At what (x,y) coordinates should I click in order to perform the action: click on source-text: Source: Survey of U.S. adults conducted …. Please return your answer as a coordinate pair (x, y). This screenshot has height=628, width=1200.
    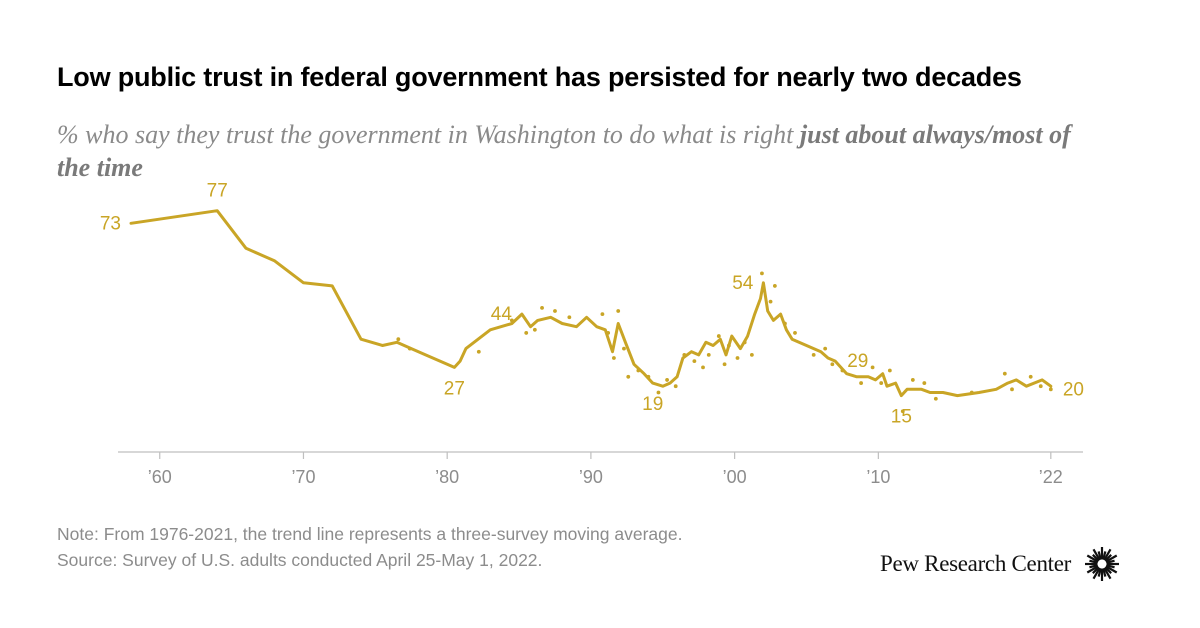
    Looking at the image, I should click on (300, 560).